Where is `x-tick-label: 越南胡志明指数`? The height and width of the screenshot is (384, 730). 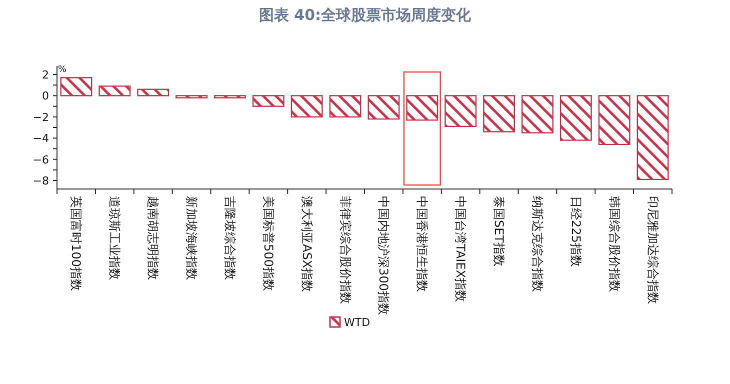 x-tick-label: 越南胡志明指数 is located at coordinates (153, 238).